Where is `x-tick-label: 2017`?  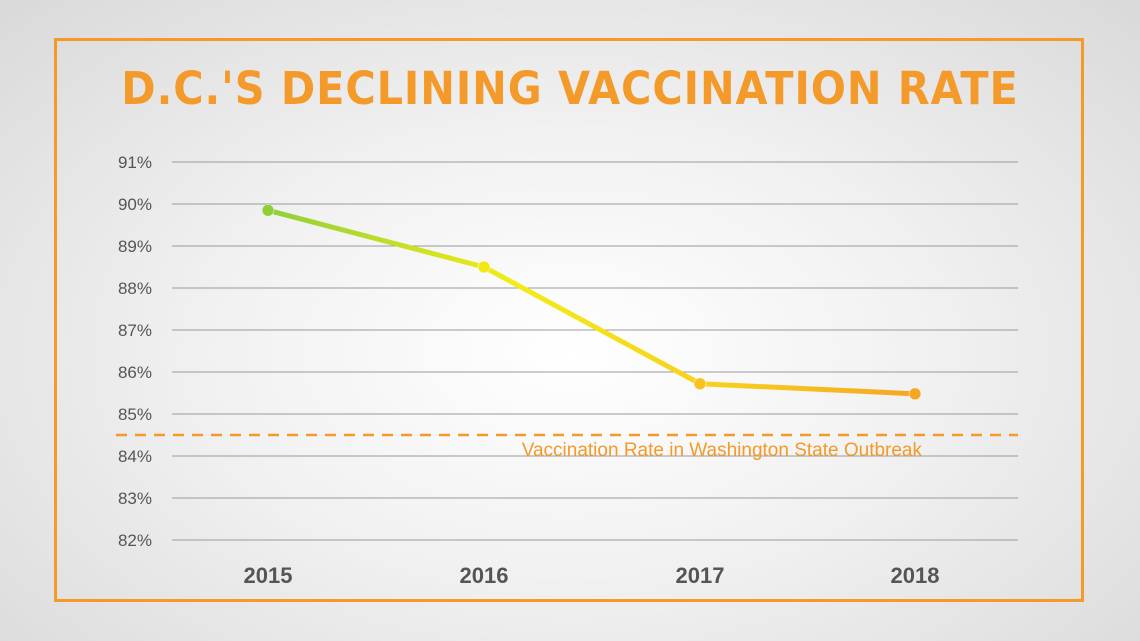
x-tick-label: 2017 is located at coordinates (700, 575).